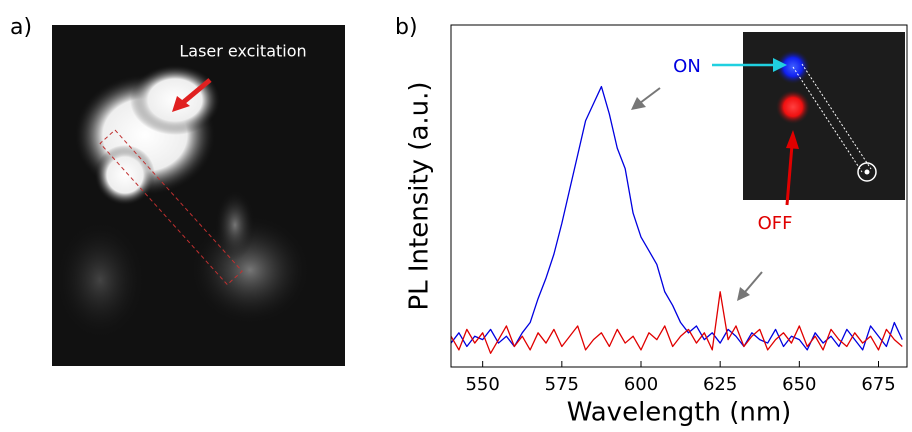  Describe the element at coordinates (715, 179) in the screenshot. I see `arrows` at that location.